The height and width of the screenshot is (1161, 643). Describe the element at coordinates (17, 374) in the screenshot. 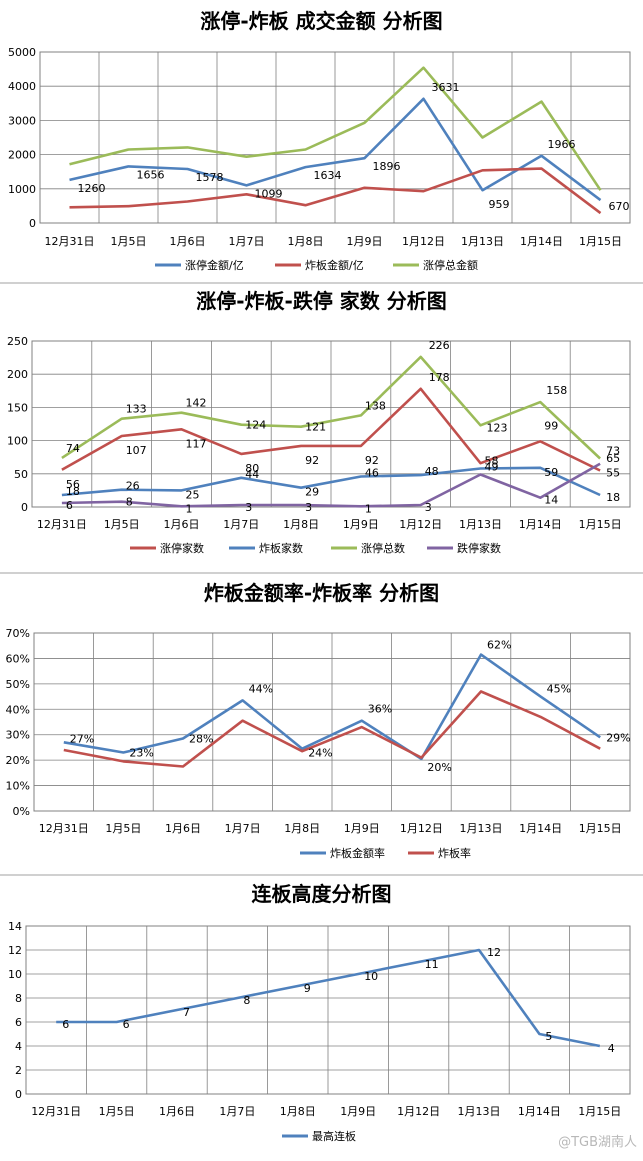

I see `y-tick-label: 200` at that location.